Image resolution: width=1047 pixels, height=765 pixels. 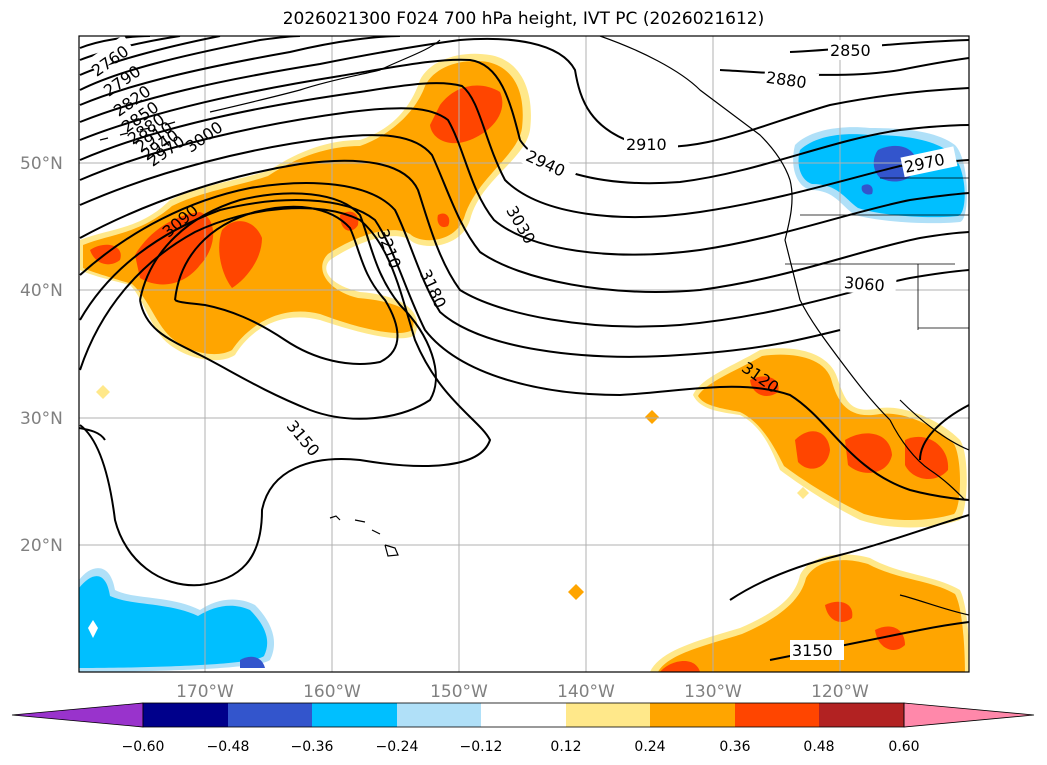 What do you see at coordinates (41, 419) in the screenshot?
I see `lat-label-30: 30°N` at bounding box center [41, 419].